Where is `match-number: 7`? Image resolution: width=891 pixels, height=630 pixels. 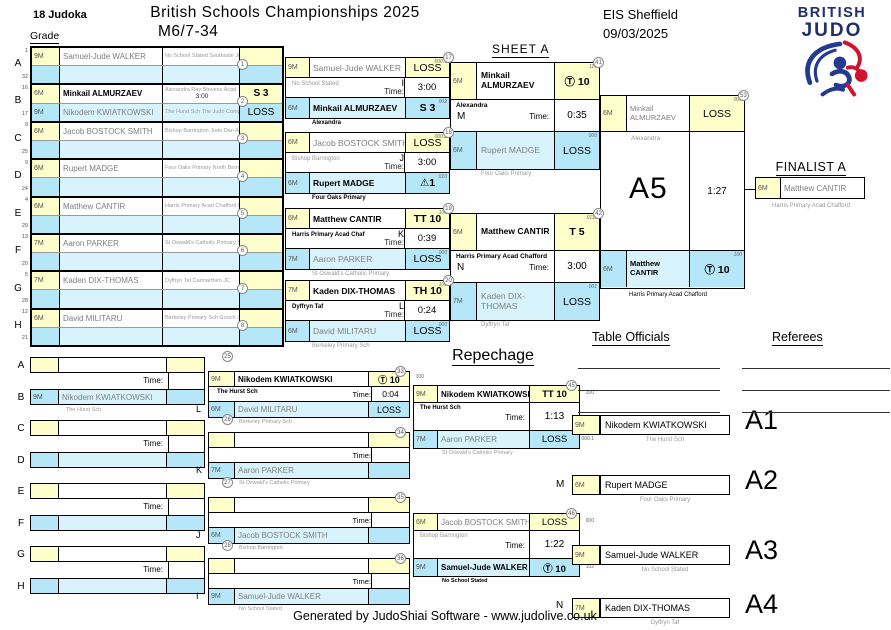 match-number: 7 is located at coordinates (242, 288).